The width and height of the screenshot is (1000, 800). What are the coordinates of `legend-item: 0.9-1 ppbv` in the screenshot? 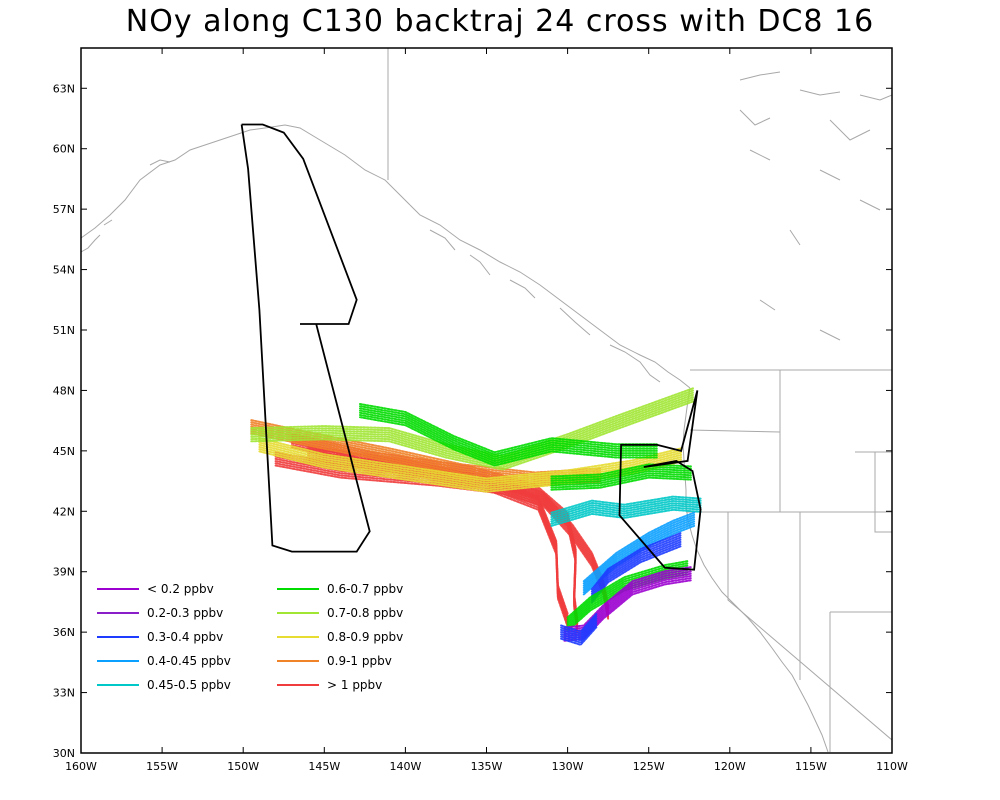 It's located at (334, 661).